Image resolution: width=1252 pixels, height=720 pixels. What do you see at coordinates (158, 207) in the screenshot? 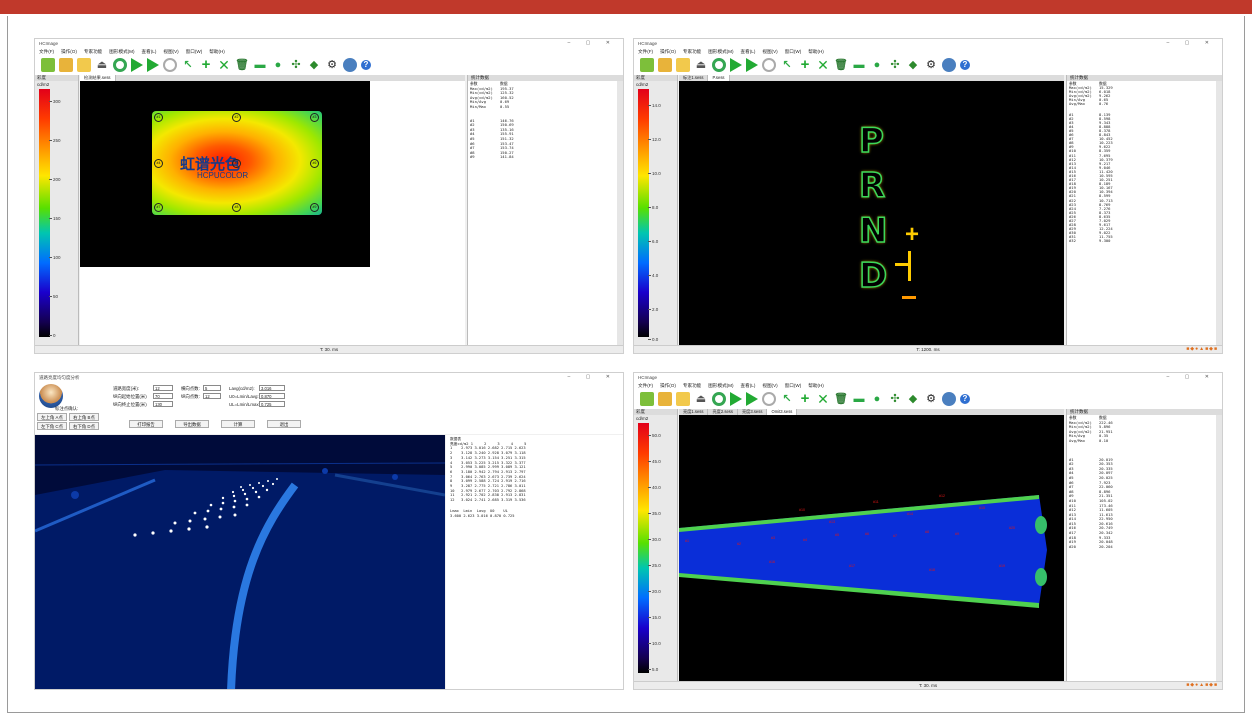
I see `marker: #7` at bounding box center [158, 207].